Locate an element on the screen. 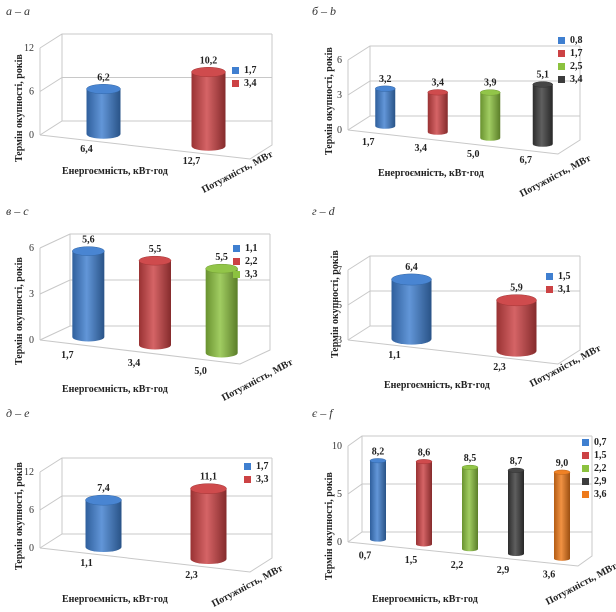  chart-svg: 3 5 7 6,4 1,1 5,9 2,3 is located at coordinates (459, 314).